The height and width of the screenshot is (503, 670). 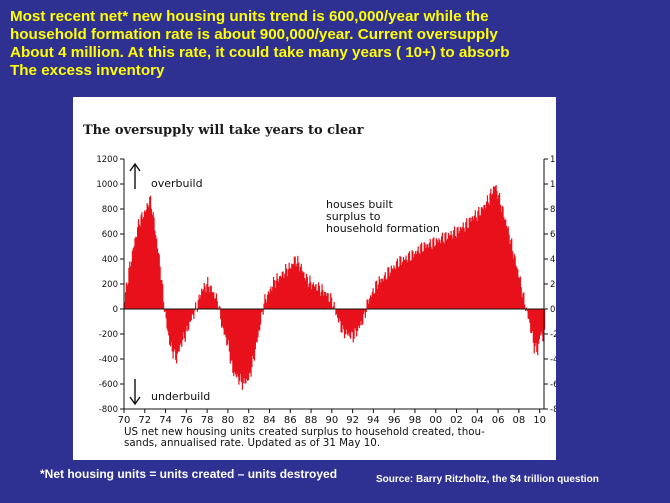 I want to click on x-tick-label: 74, so click(x=165, y=420).